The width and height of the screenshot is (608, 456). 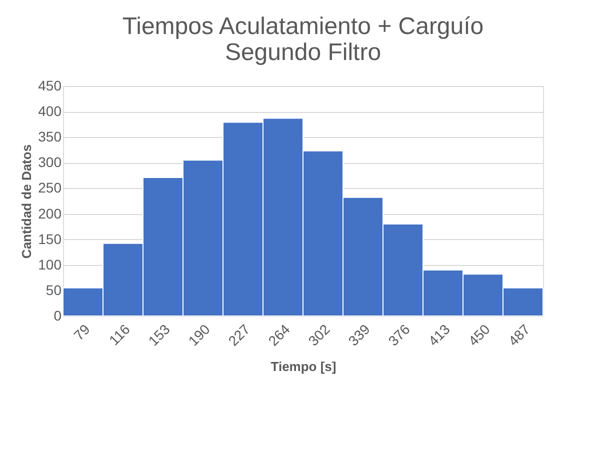 I want to click on x-tick-label: 376, so click(x=399, y=334).